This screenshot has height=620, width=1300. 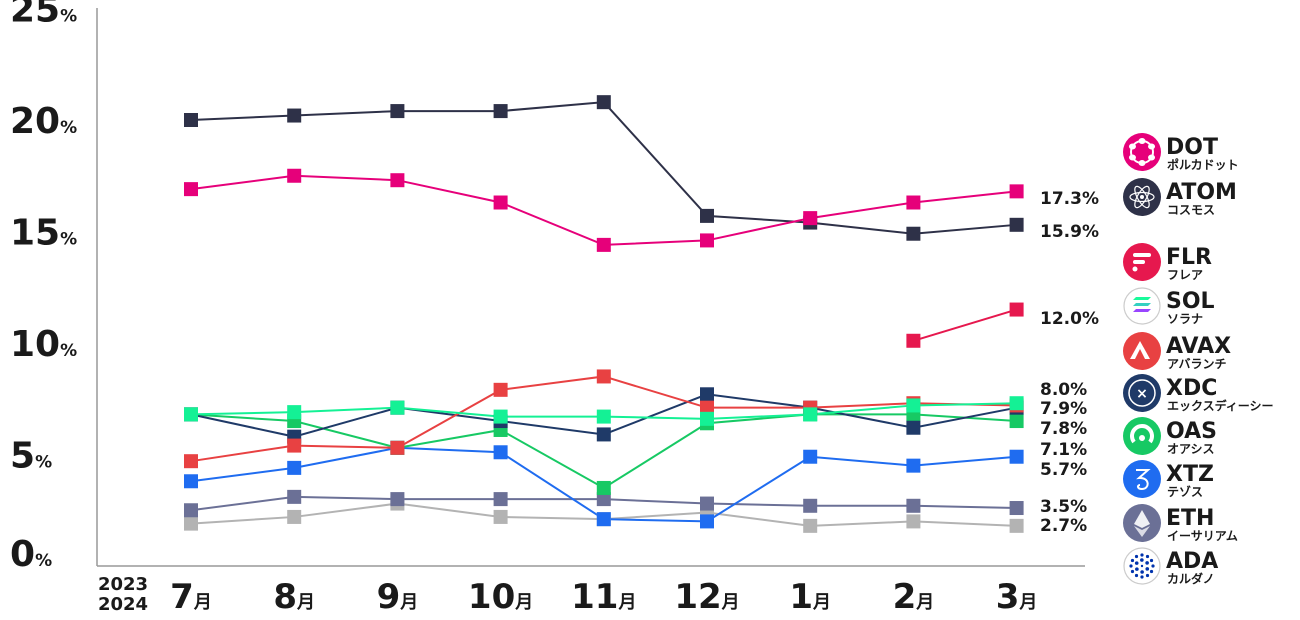 What do you see at coordinates (1185, 319) in the screenshot?
I see `legend-name: ソラナ` at bounding box center [1185, 319].